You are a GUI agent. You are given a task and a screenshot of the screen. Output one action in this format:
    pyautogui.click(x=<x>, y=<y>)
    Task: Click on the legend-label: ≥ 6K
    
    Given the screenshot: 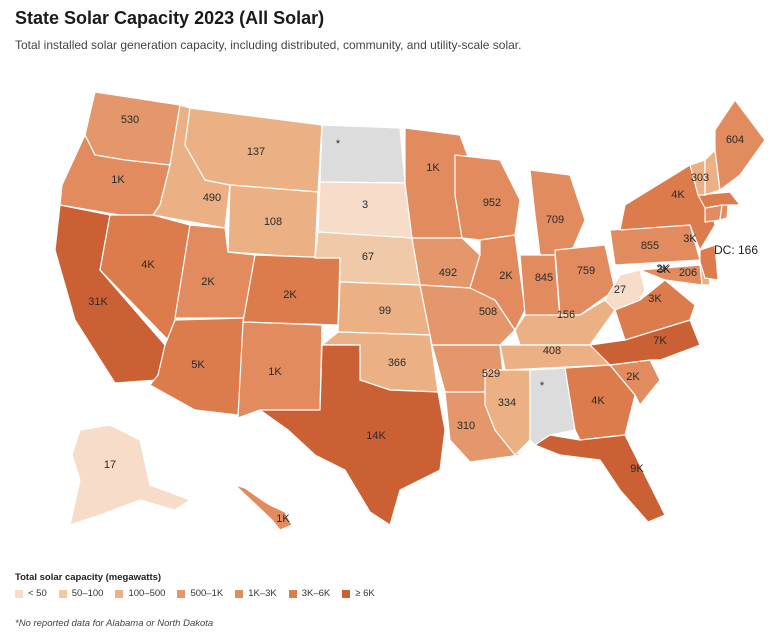 What is the action you would take?
    pyautogui.click(x=365, y=593)
    